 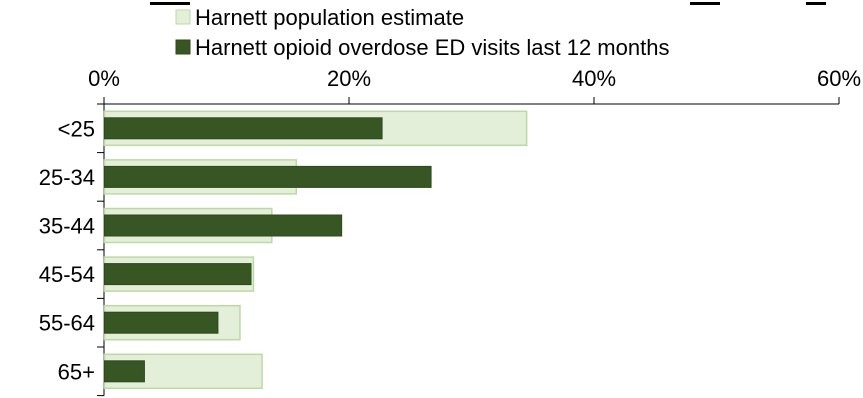 What do you see at coordinates (349, 78) in the screenshot?
I see `x-tick-label: 20%` at bounding box center [349, 78].